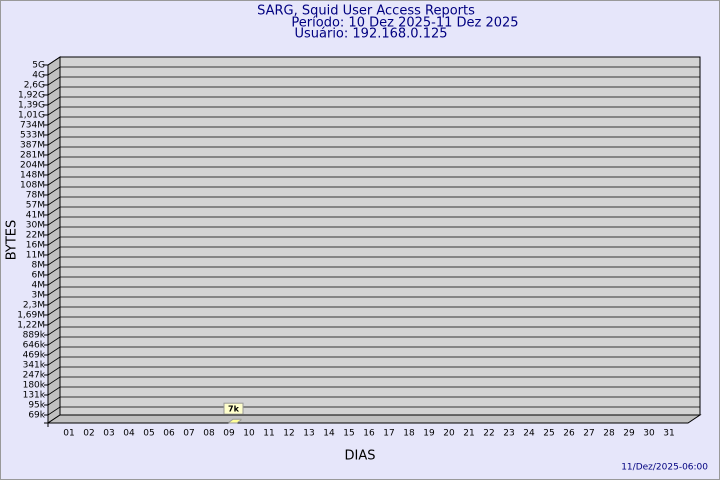 This screenshot has height=480, width=720. I want to click on y-axis-label: BYTES, so click(12, 240).